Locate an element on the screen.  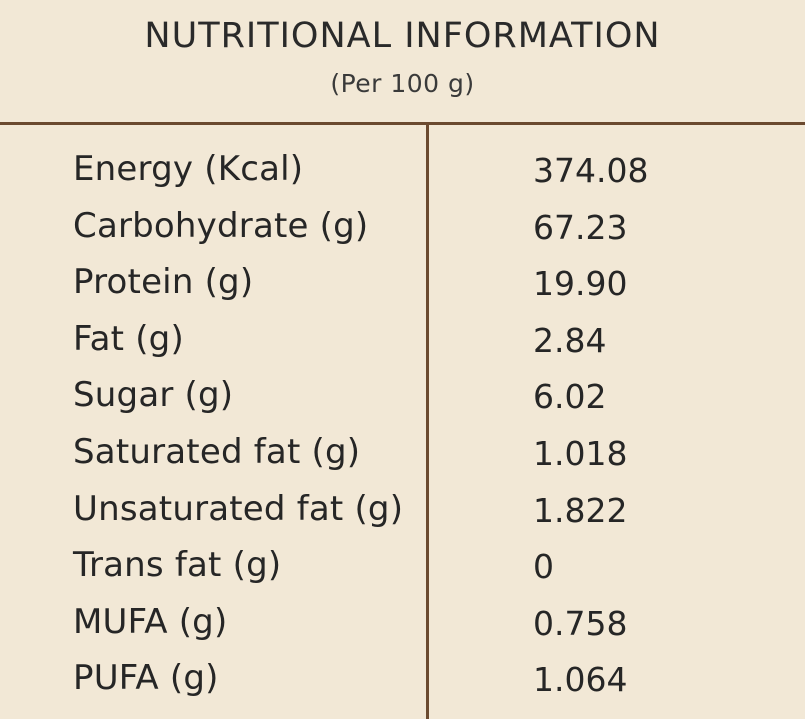
table-row: Trans fat (g) 0 is located at coordinates (402, 567).